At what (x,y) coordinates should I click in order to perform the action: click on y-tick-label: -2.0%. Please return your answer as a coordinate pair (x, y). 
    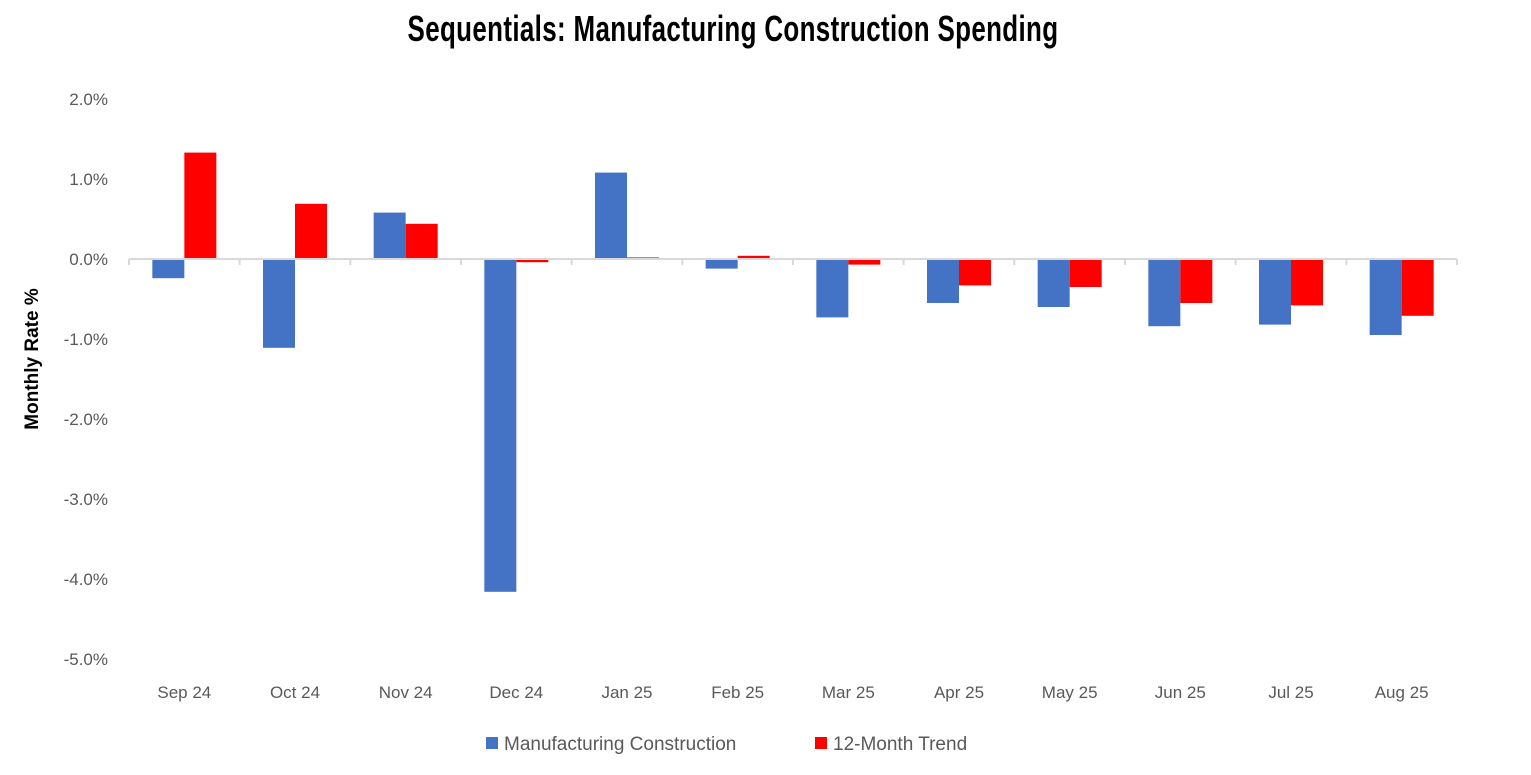
    Looking at the image, I should click on (86, 419).